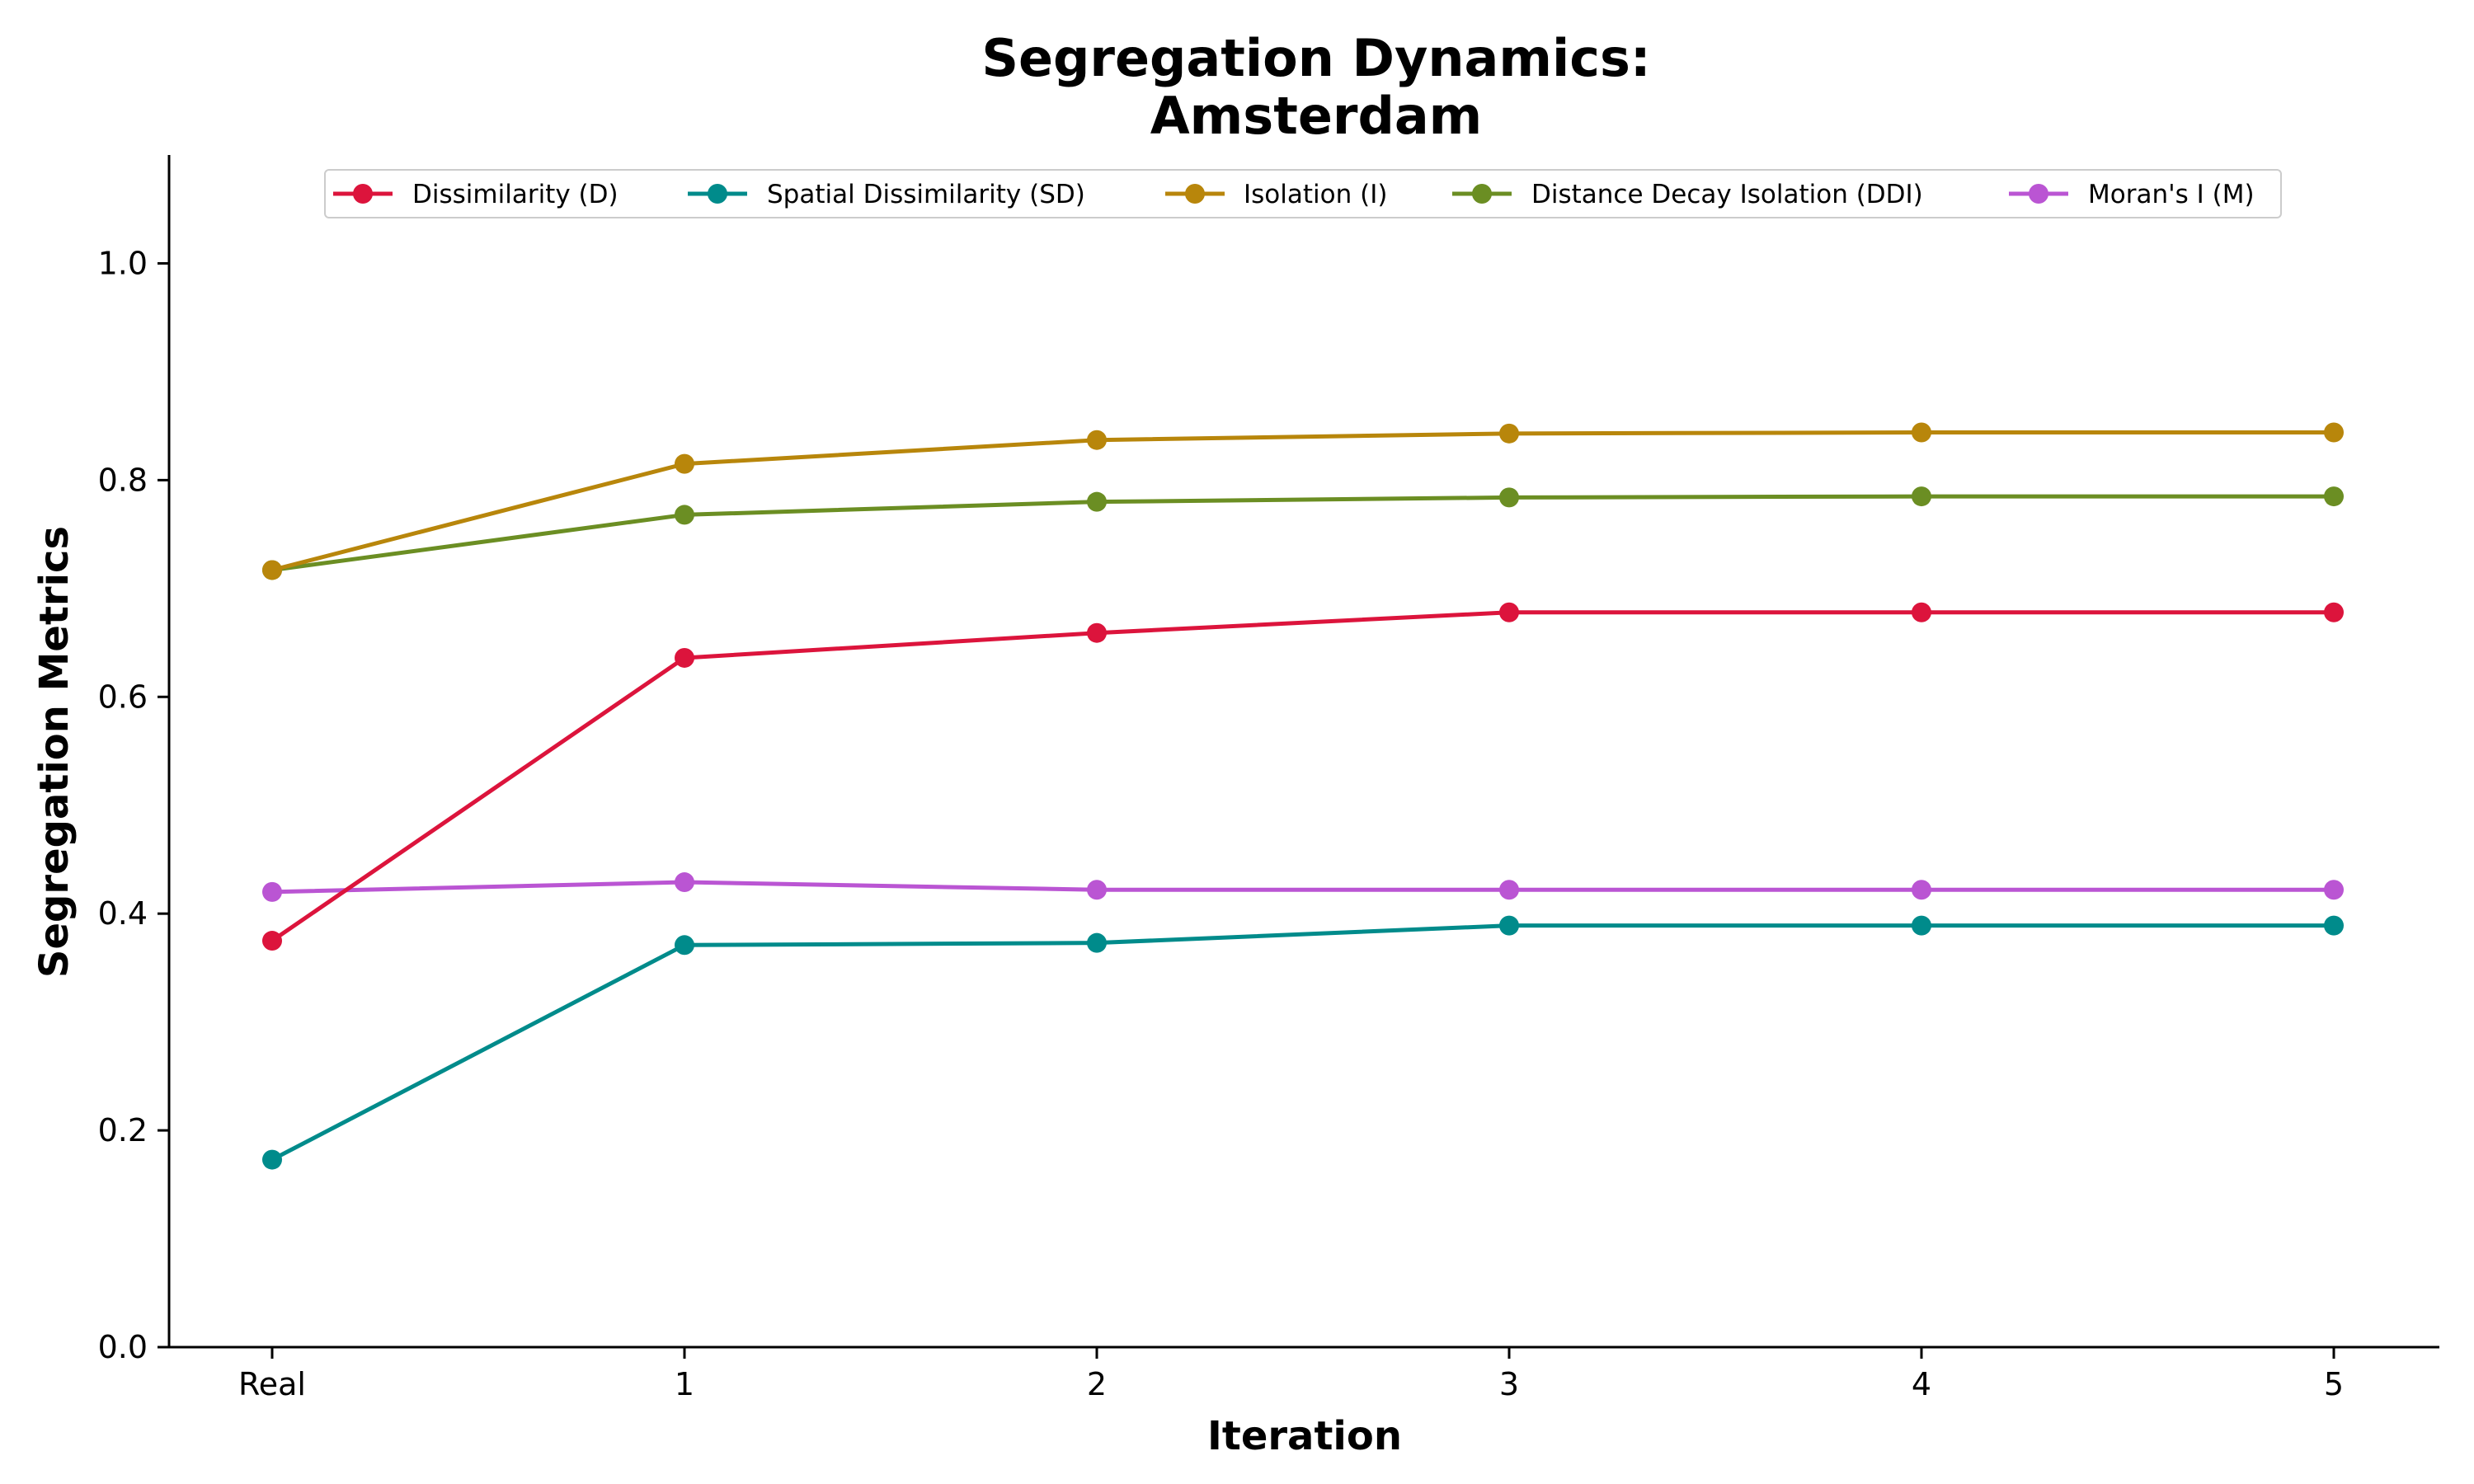  I want to click on chart-title-line1: Segregation Dynamics:, so click(1315, 58).